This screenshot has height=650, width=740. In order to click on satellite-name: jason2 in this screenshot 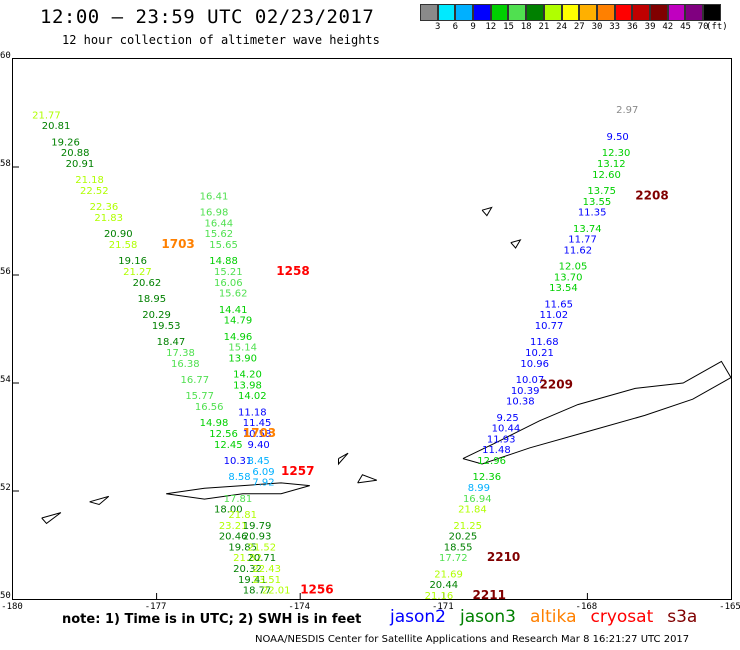, I will do `click(418, 617)`.